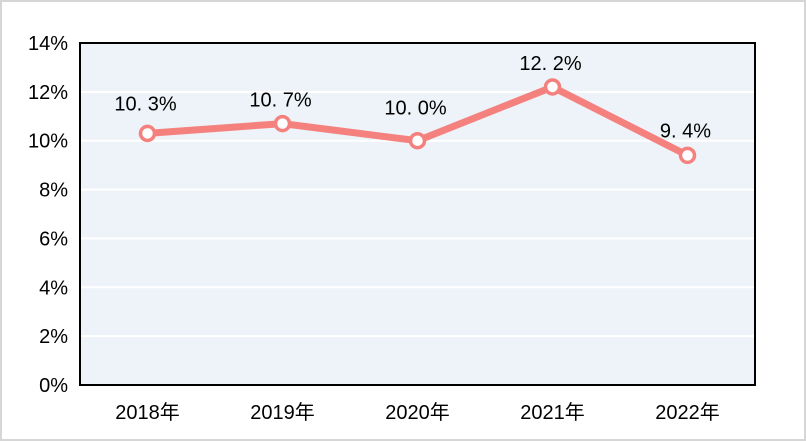  What do you see at coordinates (417, 412) in the screenshot?
I see `x-axis-tick-label: 2020年` at bounding box center [417, 412].